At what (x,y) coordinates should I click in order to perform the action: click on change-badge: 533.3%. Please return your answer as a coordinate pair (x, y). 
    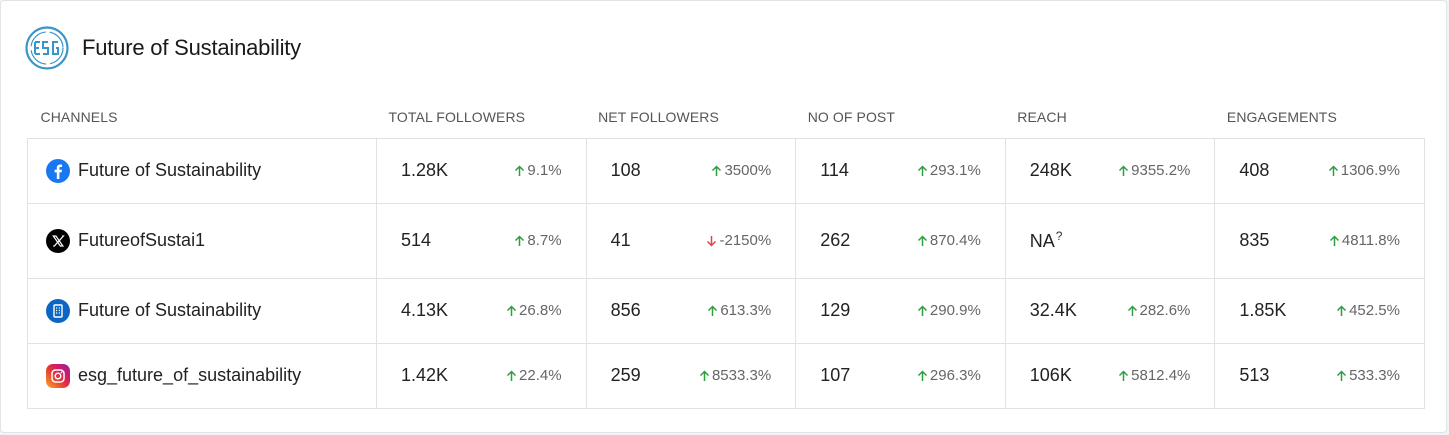
    Looking at the image, I should click on (1368, 375).